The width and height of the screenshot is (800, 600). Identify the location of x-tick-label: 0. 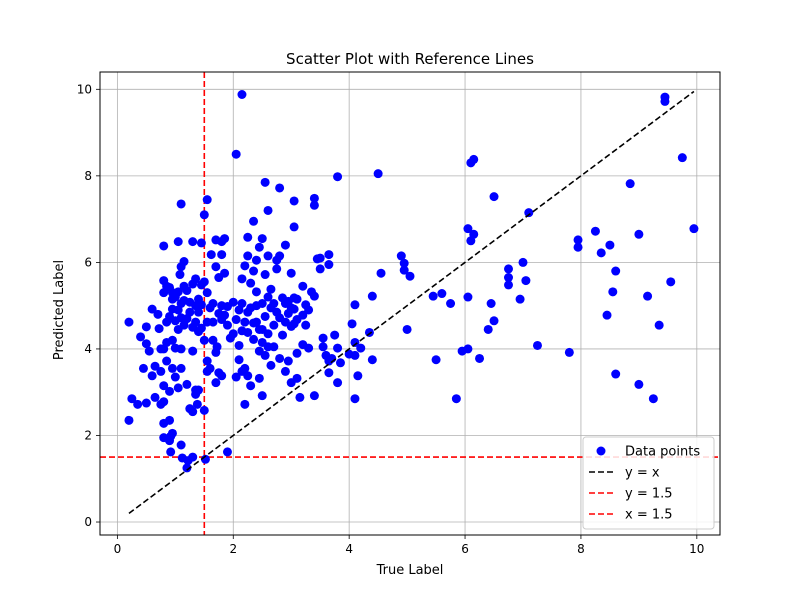
(118, 549).